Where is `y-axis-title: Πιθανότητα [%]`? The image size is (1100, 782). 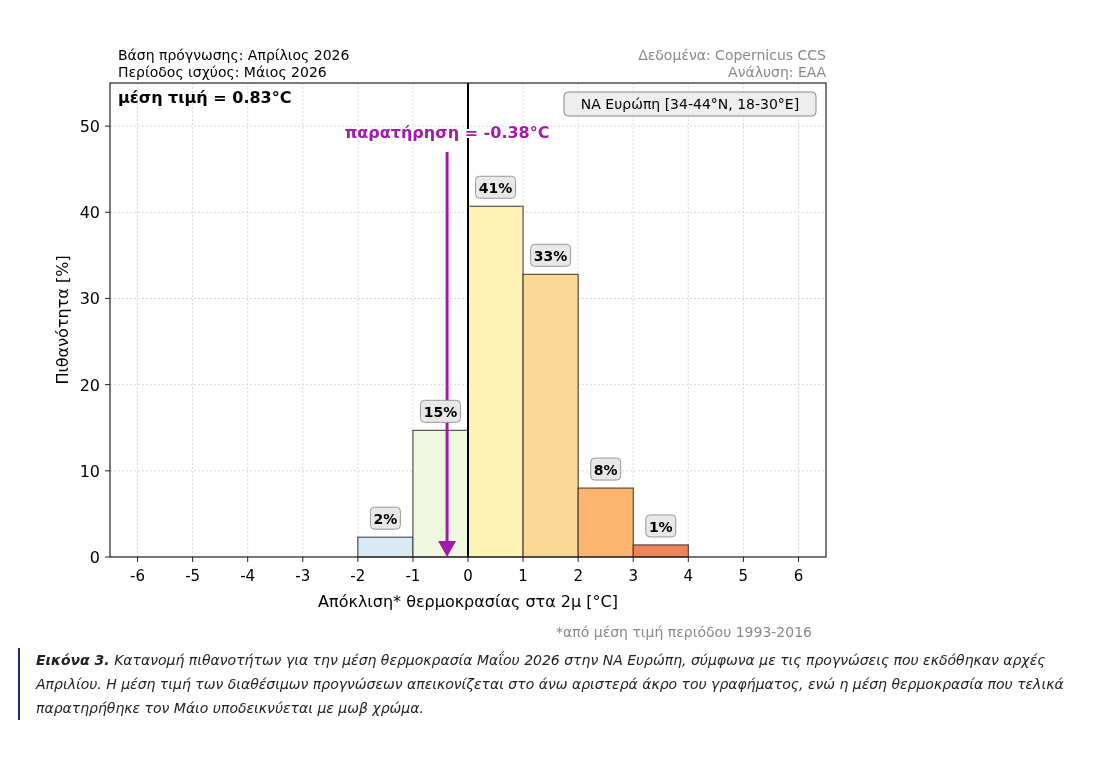
y-axis-title: Πιθανότητα [%] is located at coordinates (62, 320).